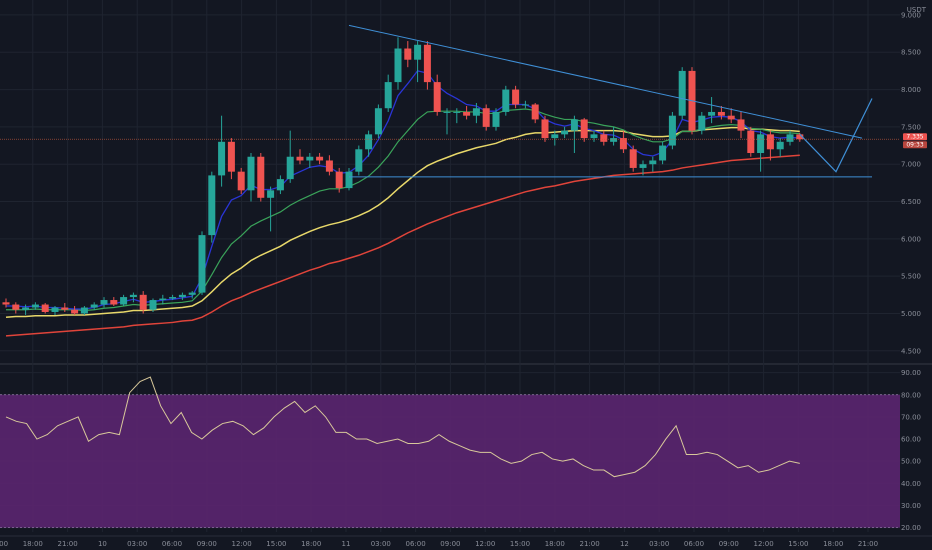 The height and width of the screenshot is (550, 932). What do you see at coordinates (911, 417) in the screenshot?
I see `rsi-tick-label: 70.00` at bounding box center [911, 417].